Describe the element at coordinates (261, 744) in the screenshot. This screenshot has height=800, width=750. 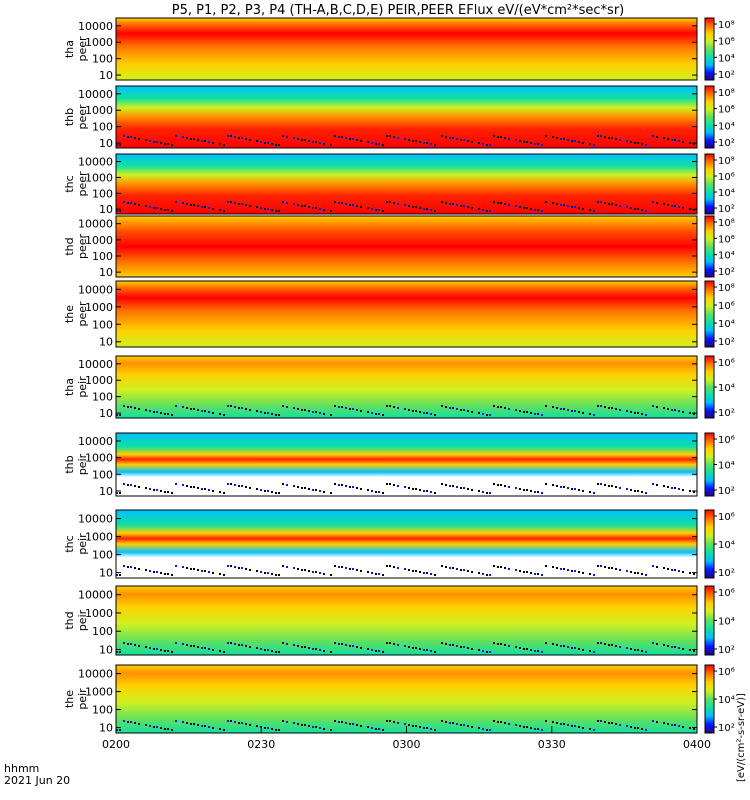
I see `x-tick-label: 0230` at that location.